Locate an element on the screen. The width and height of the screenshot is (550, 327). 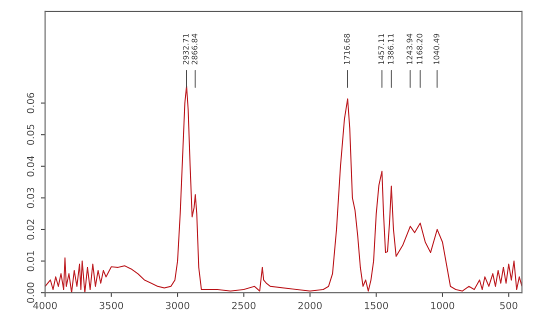
y-tick-label: 0.00 is located at coordinates (30, 292).